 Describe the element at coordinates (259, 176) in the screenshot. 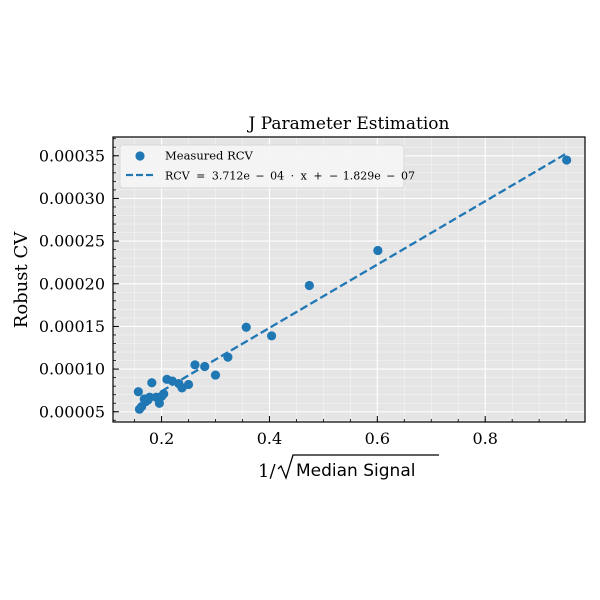

I see `fit-label-minus: −` at that location.